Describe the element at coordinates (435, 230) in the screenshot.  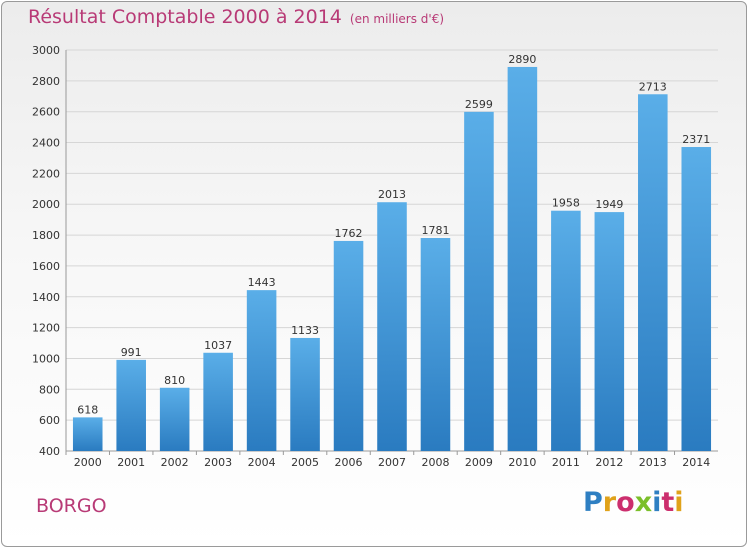
I see `bar-value-label: 1781` at that location.